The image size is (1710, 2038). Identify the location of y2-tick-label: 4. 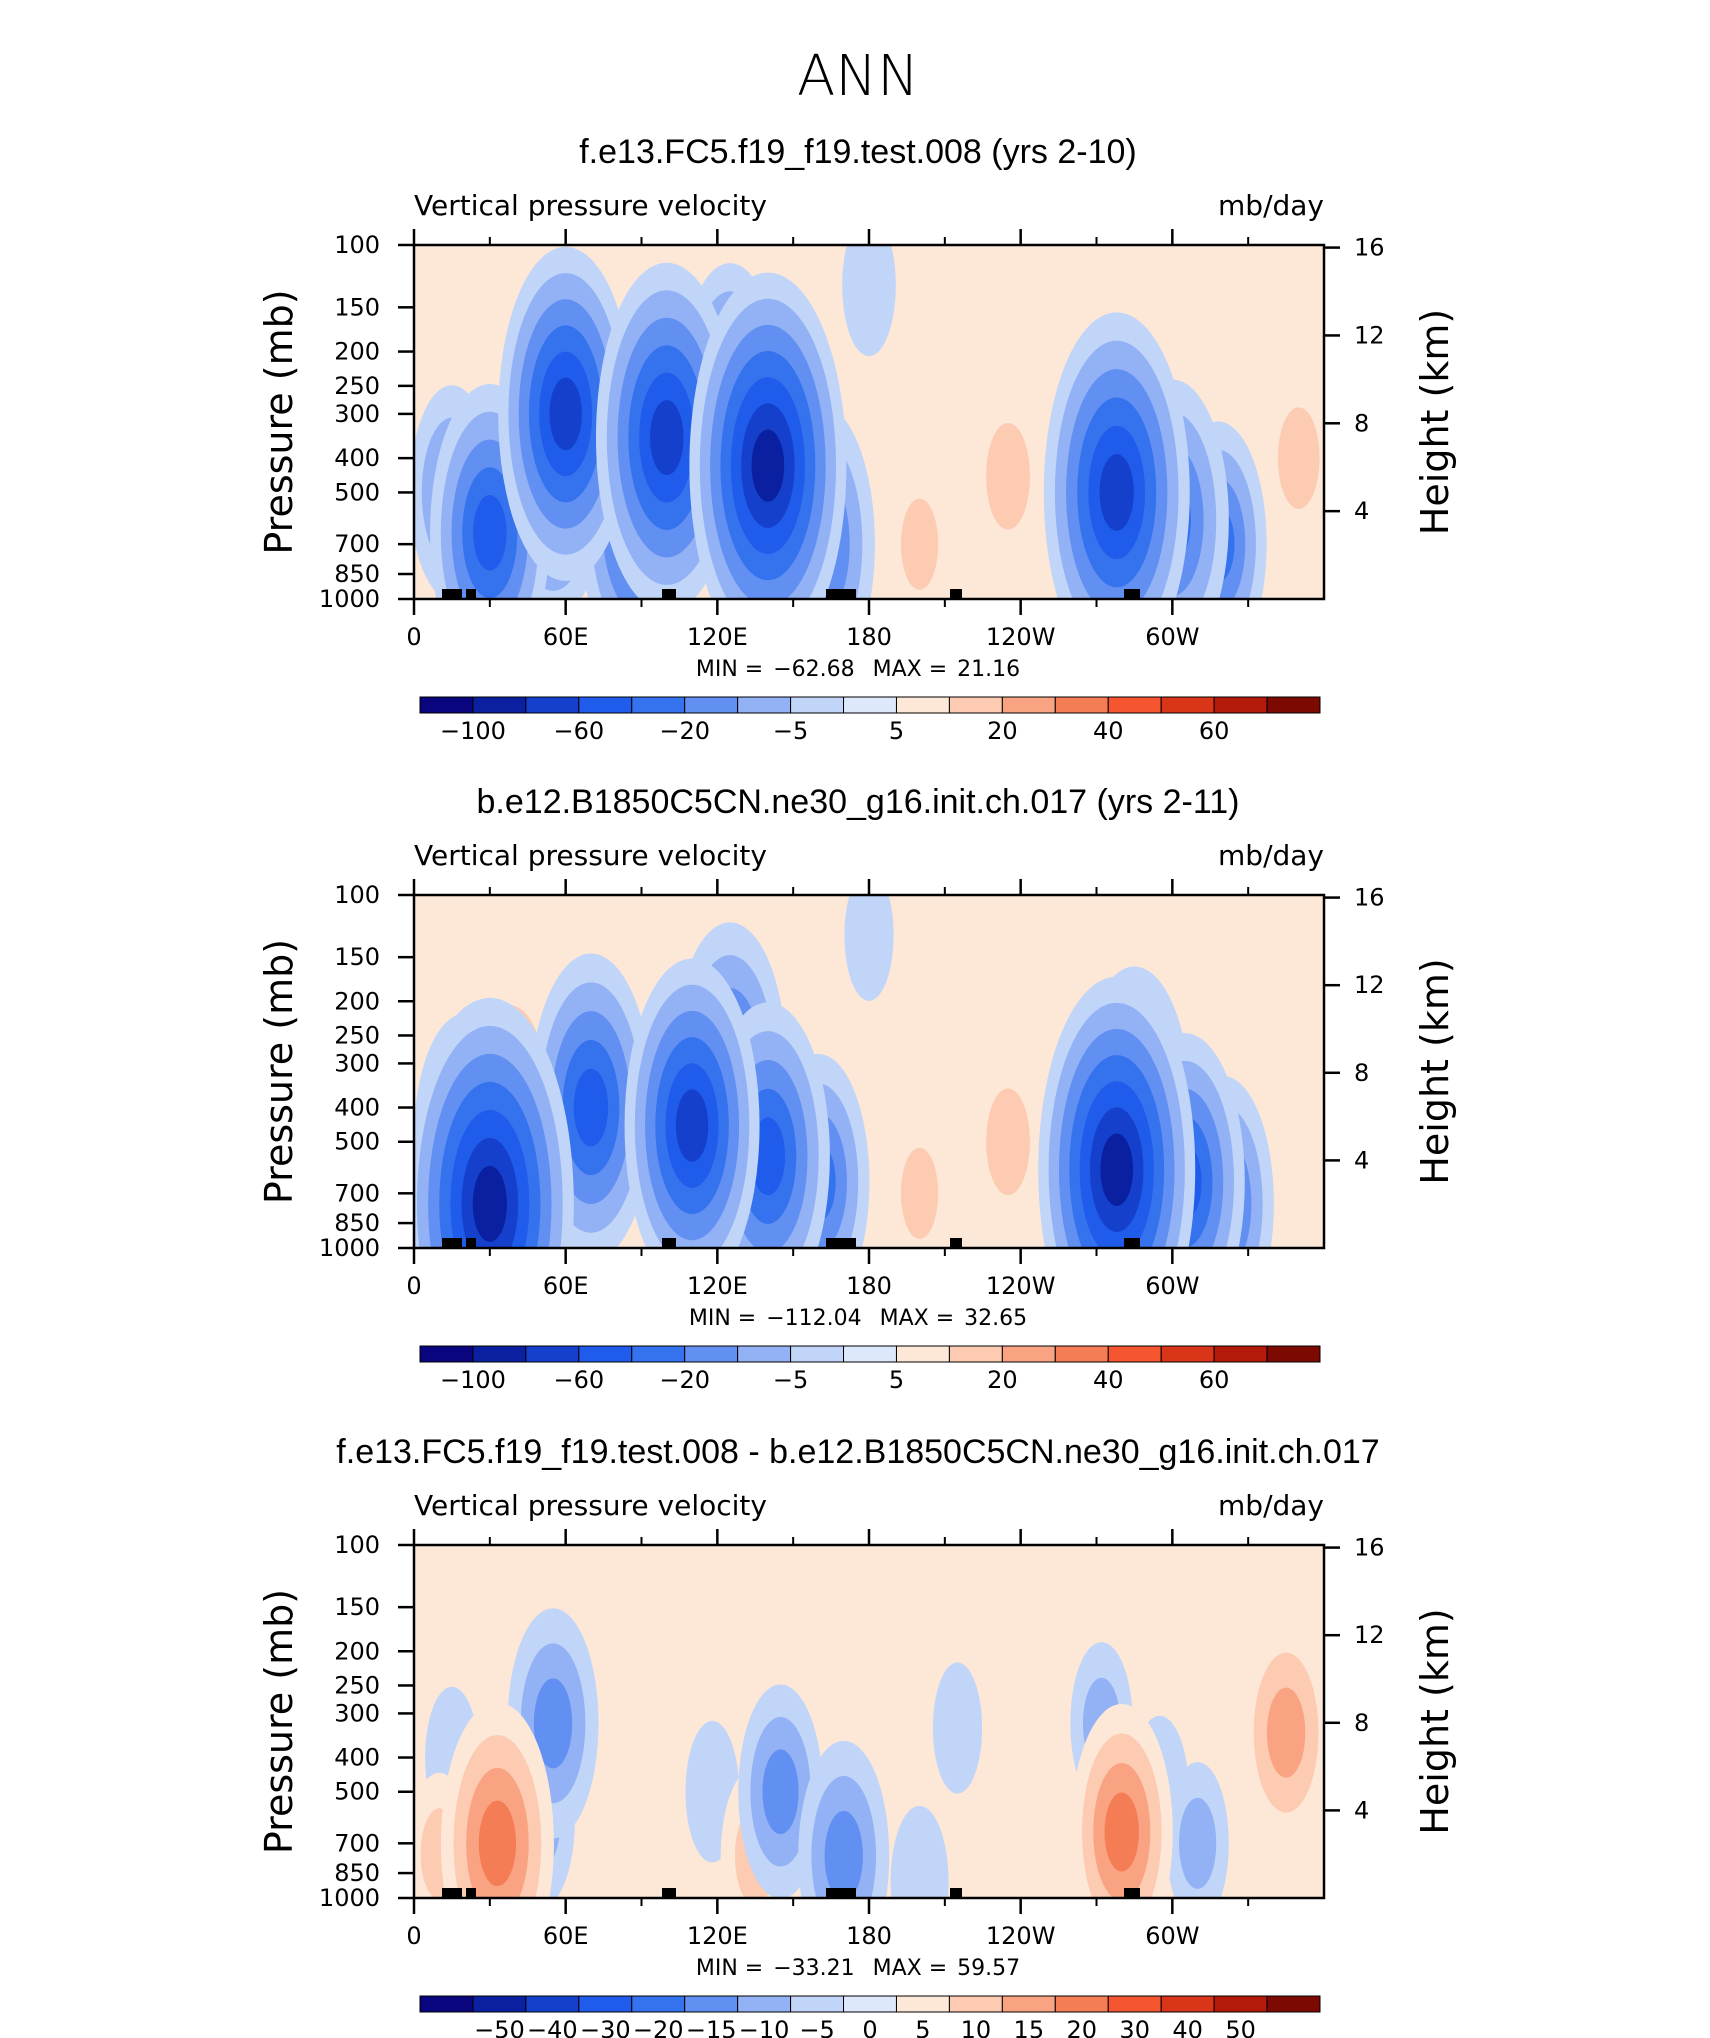
(1361, 511).